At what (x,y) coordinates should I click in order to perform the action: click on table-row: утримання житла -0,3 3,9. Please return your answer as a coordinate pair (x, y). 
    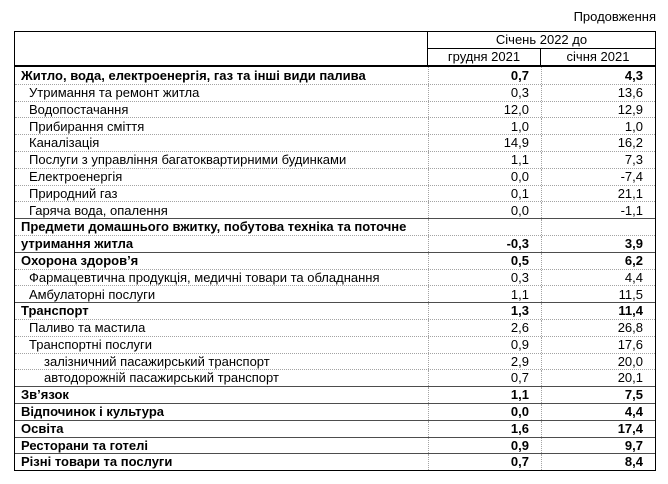
    Looking at the image, I should click on (335, 243).